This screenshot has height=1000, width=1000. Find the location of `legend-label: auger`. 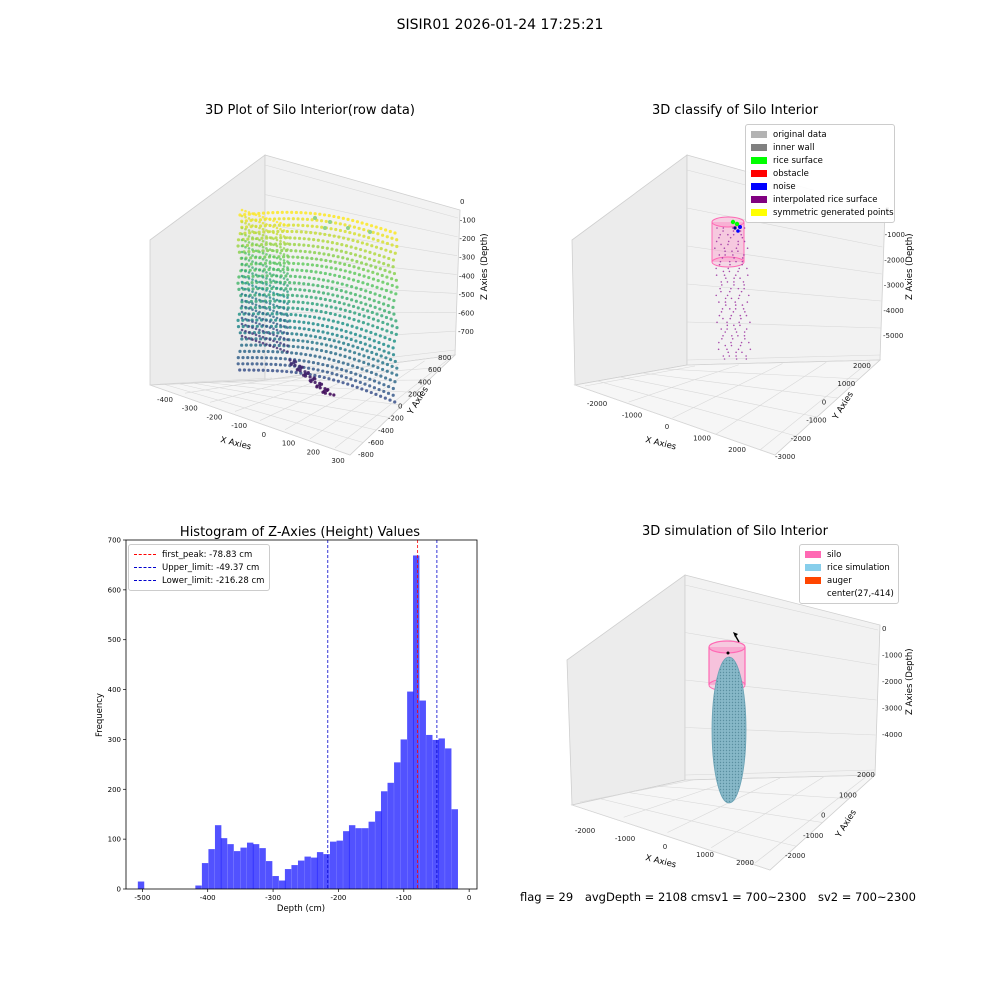

legend-label: auger is located at coordinates (839, 580).